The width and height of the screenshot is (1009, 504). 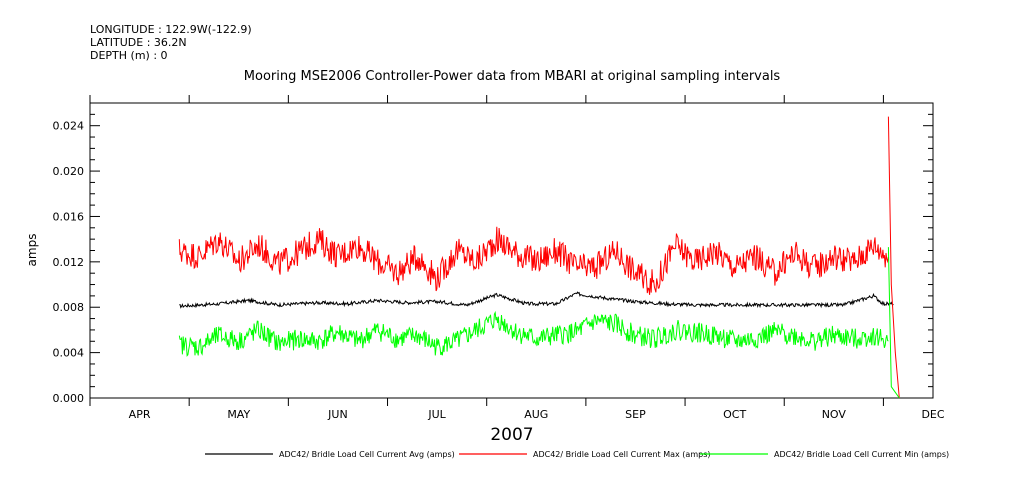 What do you see at coordinates (337, 414) in the screenshot?
I see `x-tick-label: JUN` at bounding box center [337, 414].